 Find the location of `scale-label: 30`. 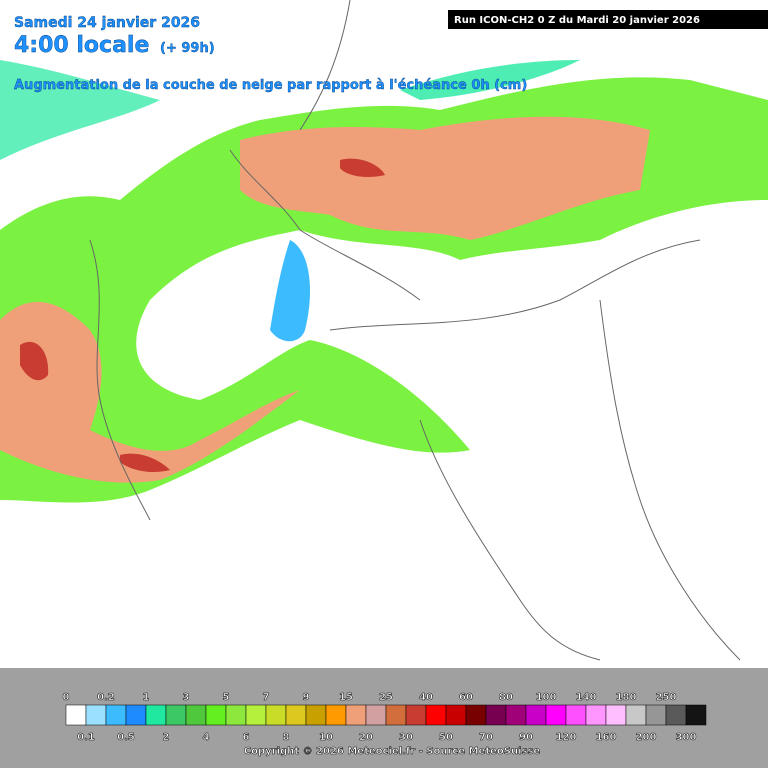

scale-label: 30 is located at coordinates (406, 737).